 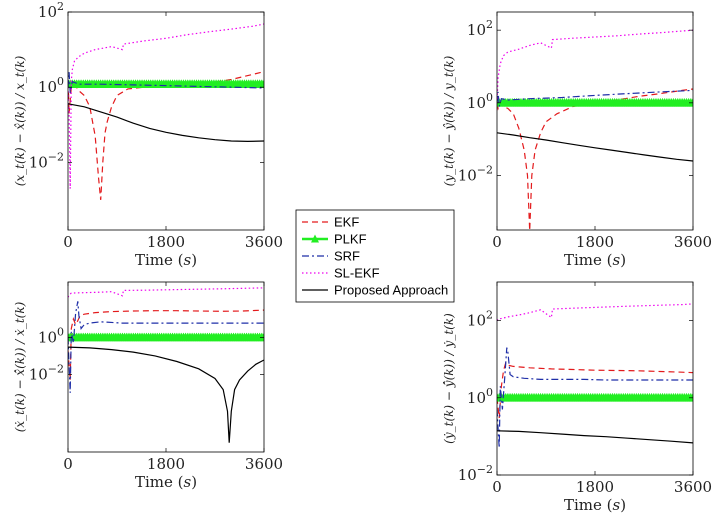 I want to click on legend-entry: Proposed Approach, so click(x=391, y=290).